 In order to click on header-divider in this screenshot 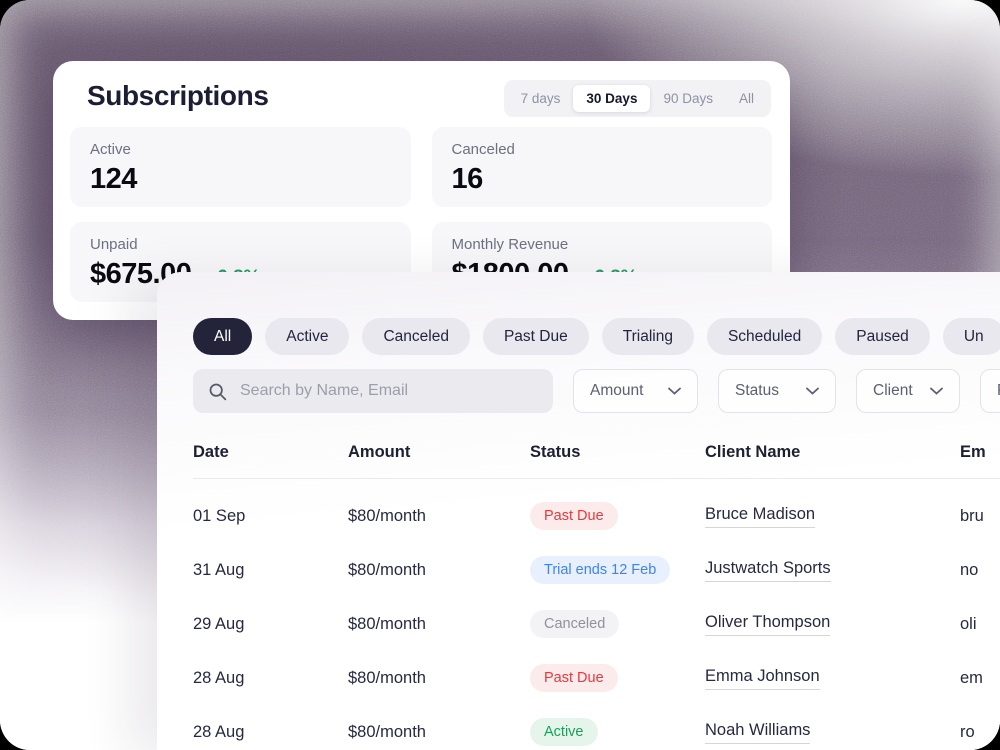, I will do `click(596, 478)`.